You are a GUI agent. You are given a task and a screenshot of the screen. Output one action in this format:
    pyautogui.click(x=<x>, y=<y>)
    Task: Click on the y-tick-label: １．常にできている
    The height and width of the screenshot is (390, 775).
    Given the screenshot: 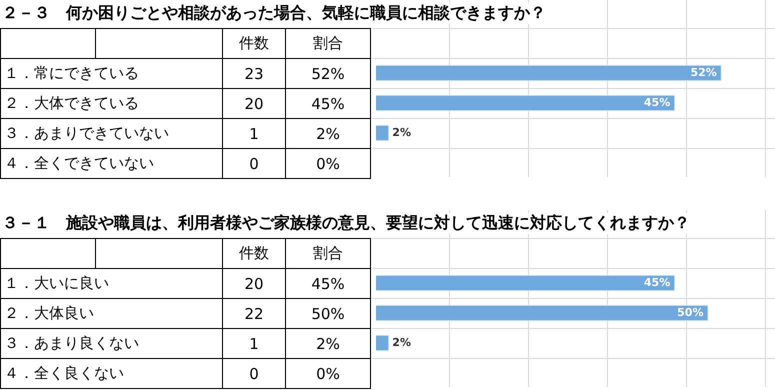 What is the action you would take?
    pyautogui.click(x=111, y=73)
    